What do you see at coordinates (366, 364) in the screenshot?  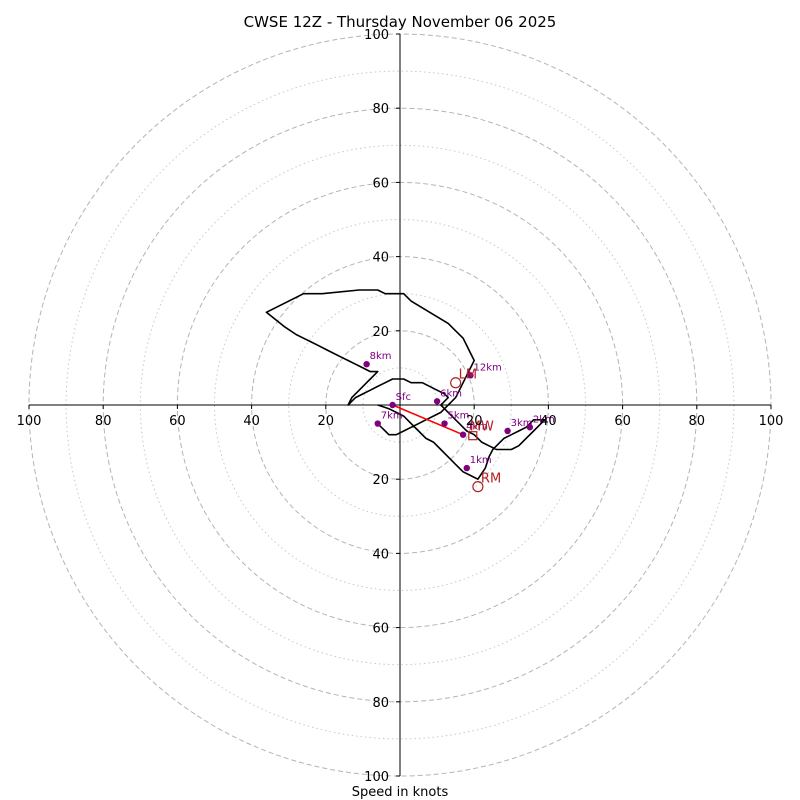 I see `level-point-8km` at bounding box center [366, 364].